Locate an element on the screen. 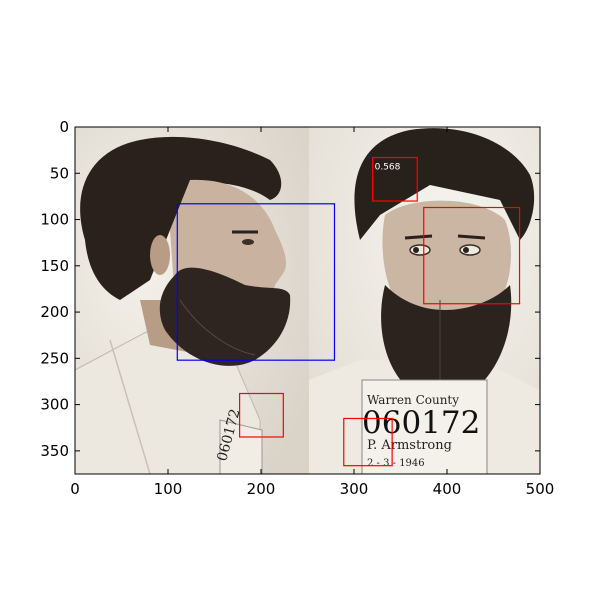 This screenshot has width=600, height=600. placard-name: P. Armstrong is located at coordinates (409, 445).